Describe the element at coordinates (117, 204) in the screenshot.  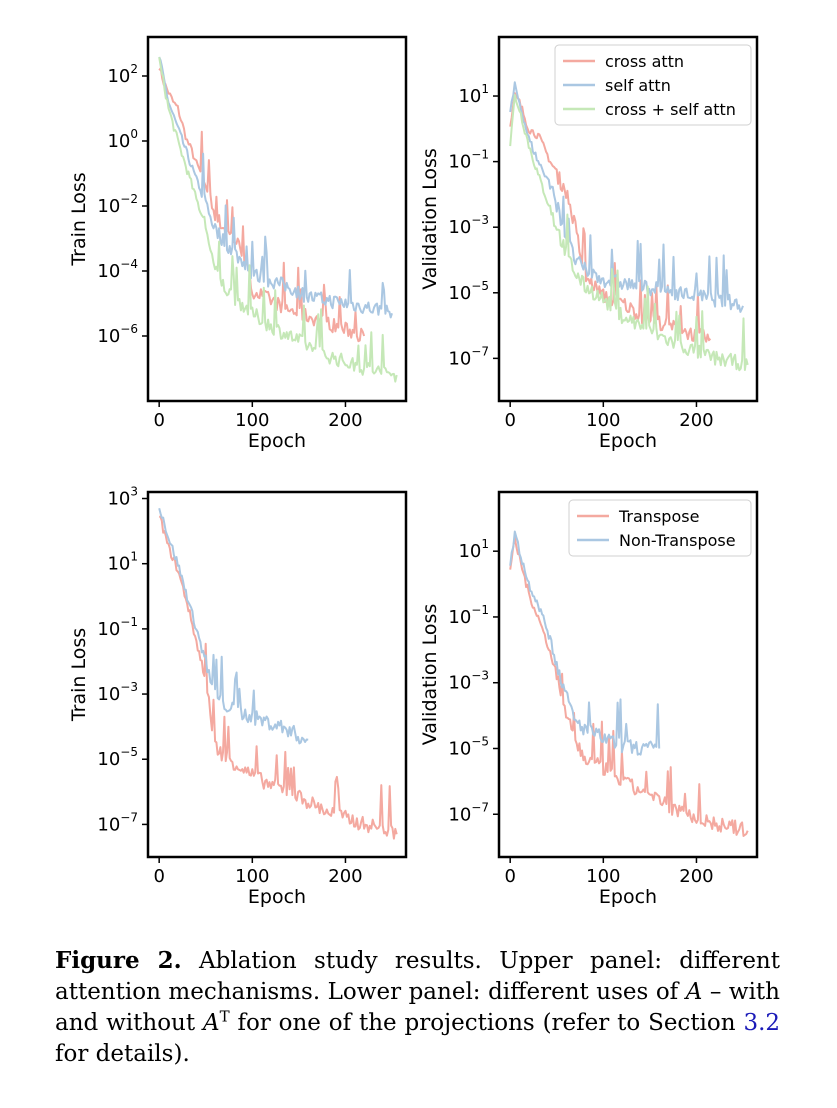
I see `y-tick-label: 10⁻²` at that location.